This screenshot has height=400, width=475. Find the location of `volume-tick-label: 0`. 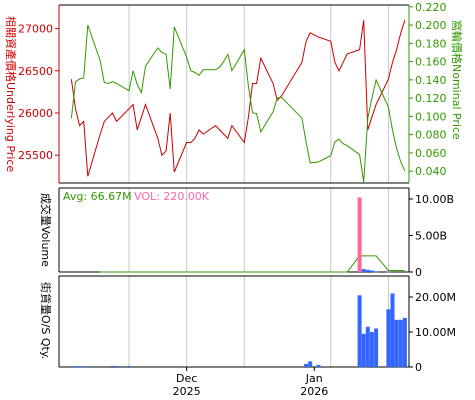

volume-tick-label: 0 is located at coordinates (418, 272).